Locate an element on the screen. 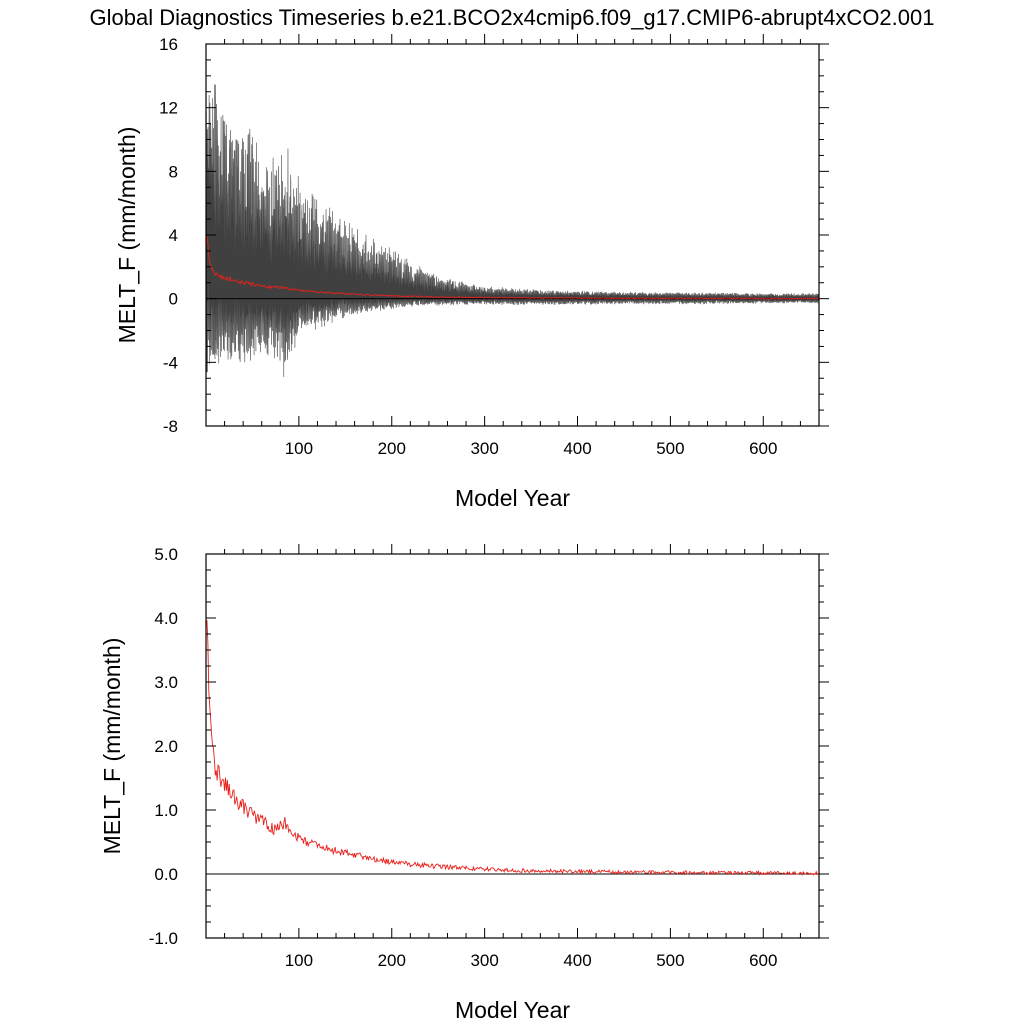 The width and height of the screenshot is (1024, 1024). y-tick-label: 4 is located at coordinates (173, 235).